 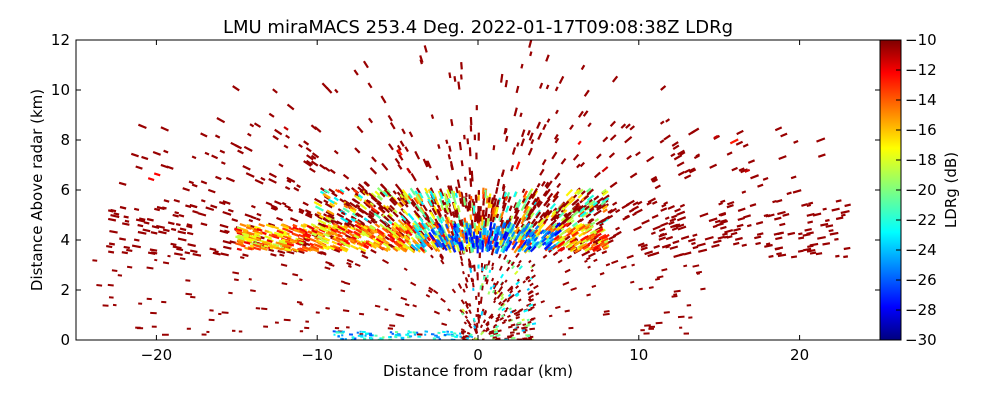 What do you see at coordinates (921, 340) in the screenshot?
I see `colorbar-tick-label: −30` at bounding box center [921, 340].